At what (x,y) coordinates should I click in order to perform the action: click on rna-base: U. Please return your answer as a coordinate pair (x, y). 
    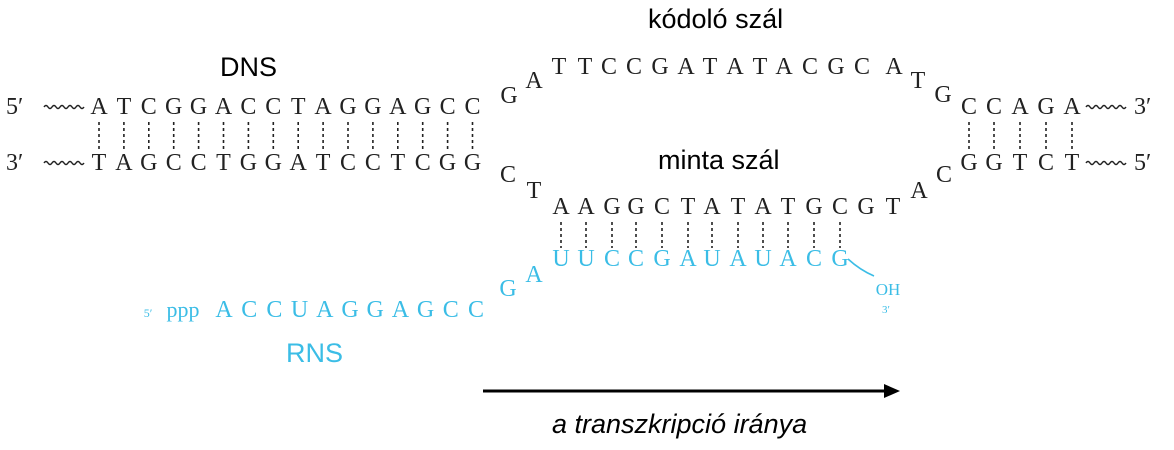
    Looking at the image, I should click on (299, 310).